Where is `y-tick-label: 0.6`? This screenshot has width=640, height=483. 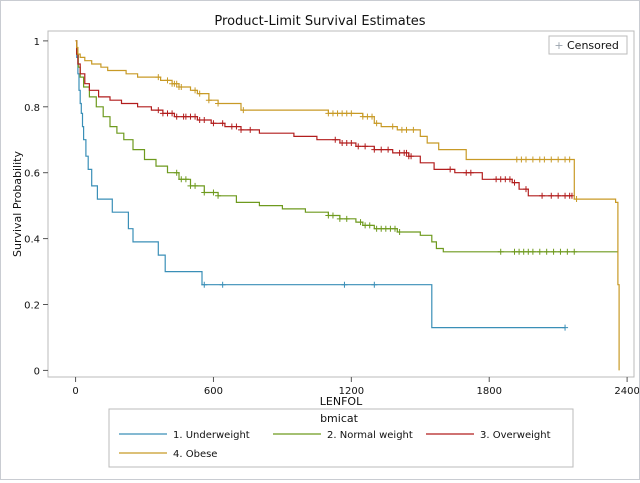 y-tick-label: 0.6 is located at coordinates (32, 174).